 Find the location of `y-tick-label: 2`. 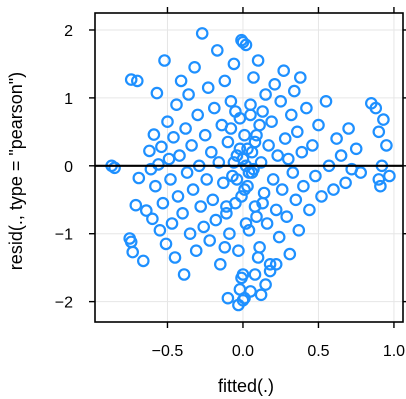

y-tick-label: 2 is located at coordinates (68, 31).